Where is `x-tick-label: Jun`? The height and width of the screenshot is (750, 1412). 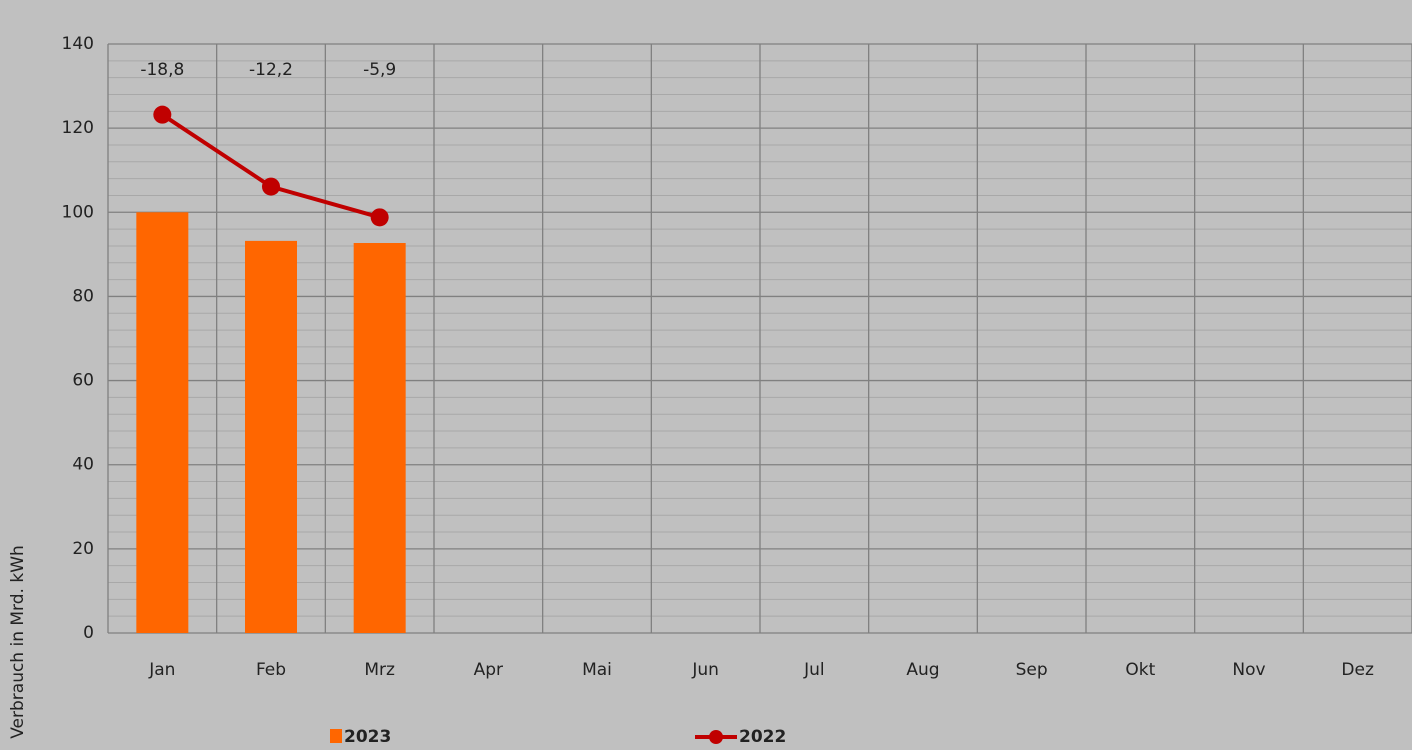 x-tick-label: Jun is located at coordinates (705, 670).